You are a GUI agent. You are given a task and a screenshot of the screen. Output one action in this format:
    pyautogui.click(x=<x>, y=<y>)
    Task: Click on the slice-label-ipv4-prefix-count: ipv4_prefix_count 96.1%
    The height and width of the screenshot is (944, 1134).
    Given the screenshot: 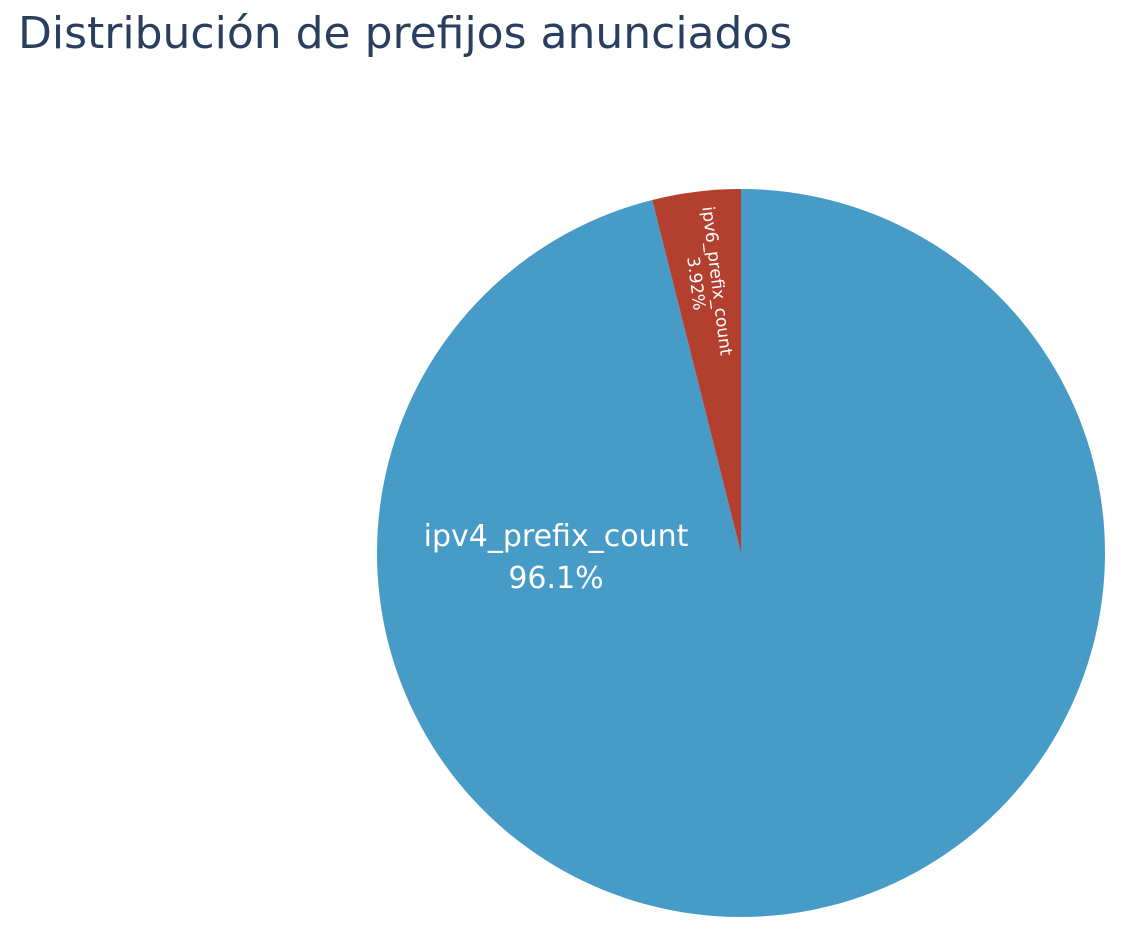 What is the action you would take?
    pyautogui.click(x=556, y=557)
    